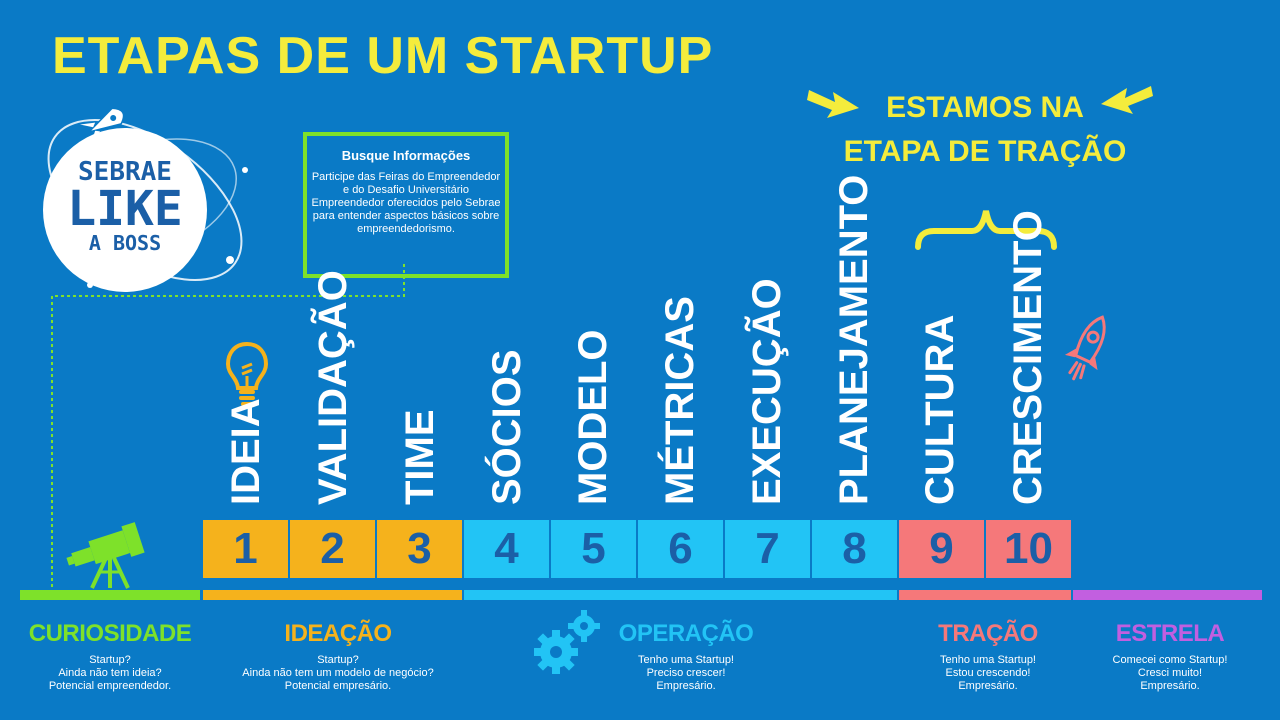 This screenshot has width=1280, height=720. I want to click on phase-name: OPERAÇÃO, so click(686, 633).